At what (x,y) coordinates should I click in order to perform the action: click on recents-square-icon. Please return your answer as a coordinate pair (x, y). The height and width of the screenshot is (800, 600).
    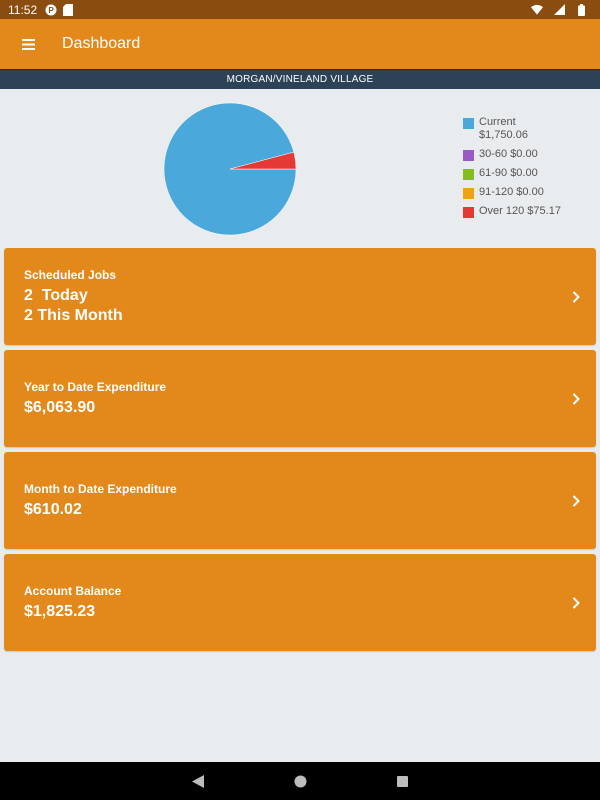
    Looking at the image, I should click on (402, 781).